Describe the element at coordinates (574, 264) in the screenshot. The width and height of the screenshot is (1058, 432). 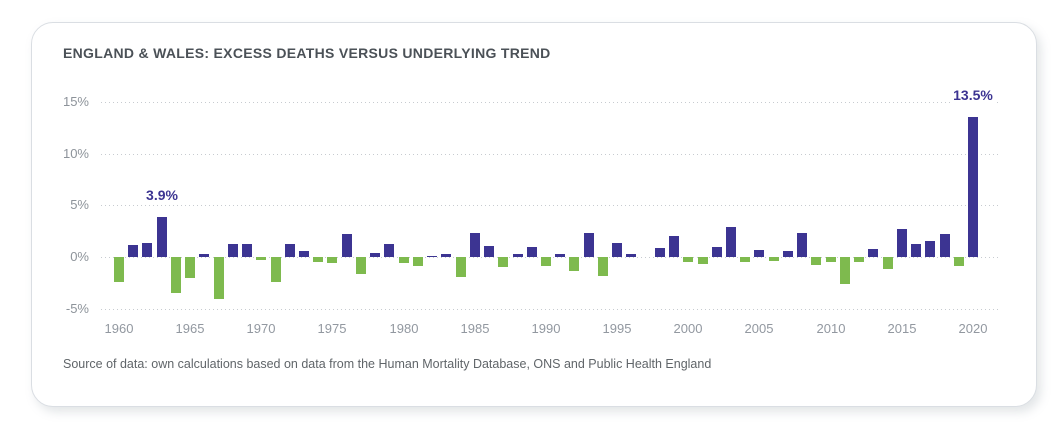
I see `bar-1992` at that location.